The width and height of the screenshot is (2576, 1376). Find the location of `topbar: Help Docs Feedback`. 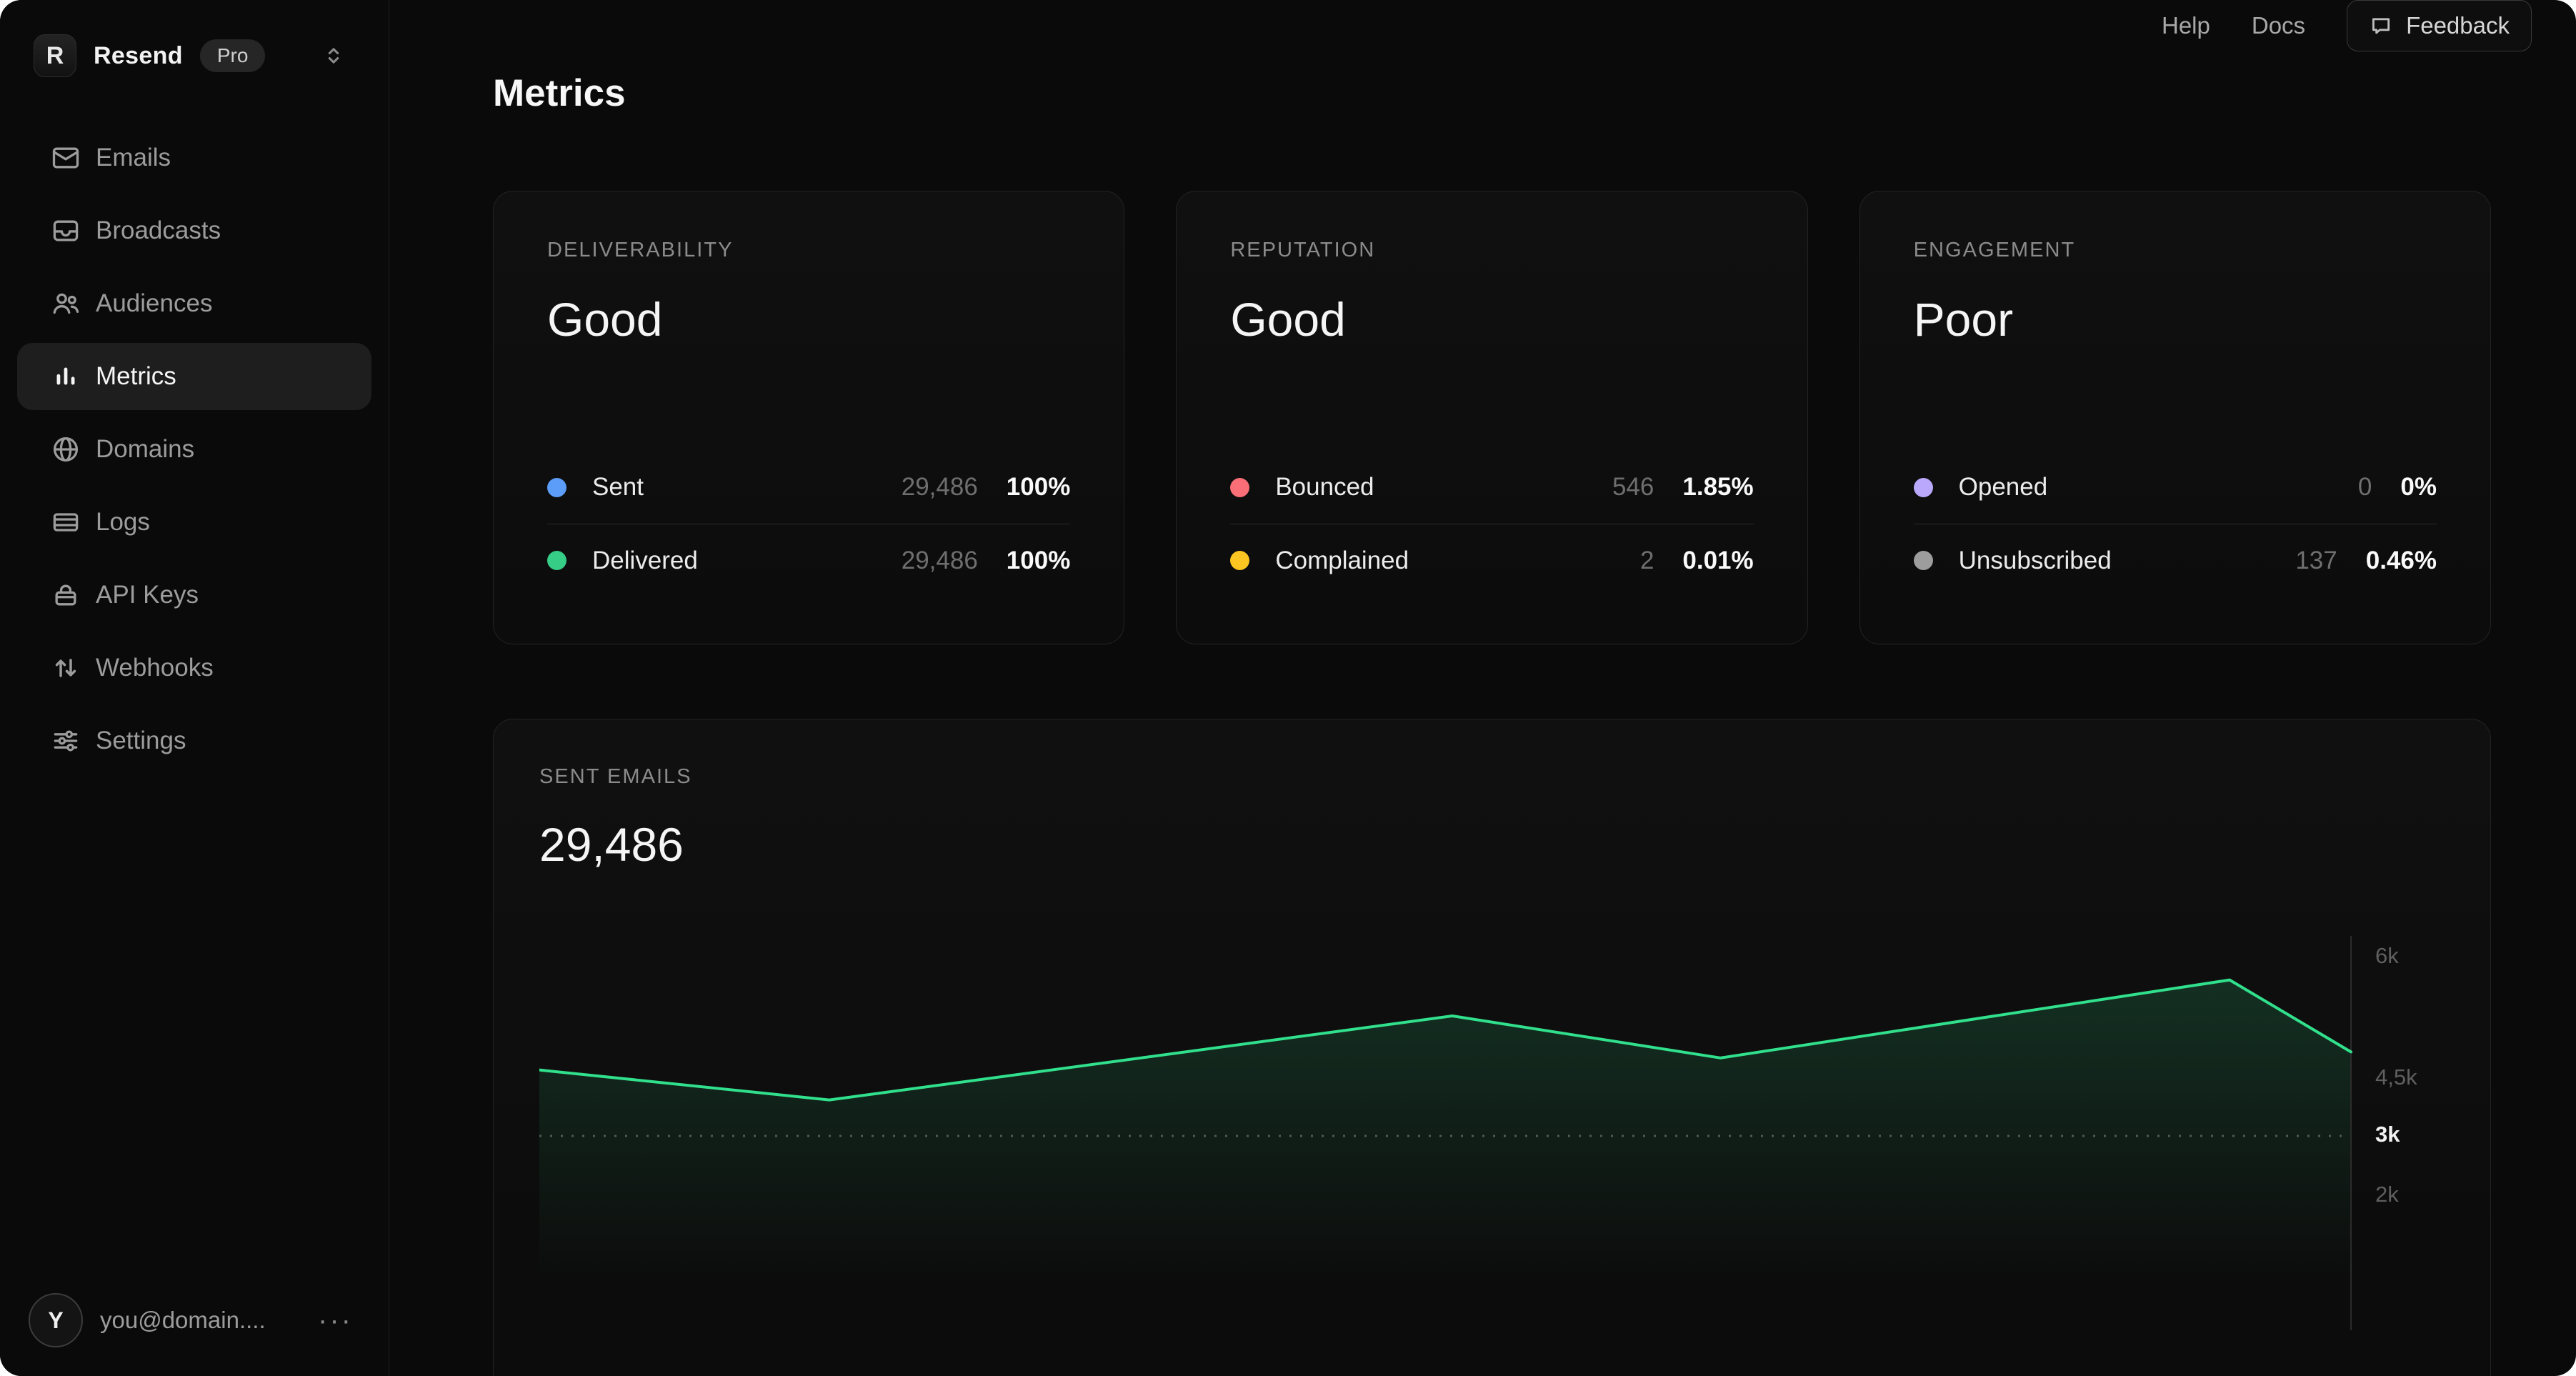

topbar: Help Docs Feedback is located at coordinates (1482, 25).